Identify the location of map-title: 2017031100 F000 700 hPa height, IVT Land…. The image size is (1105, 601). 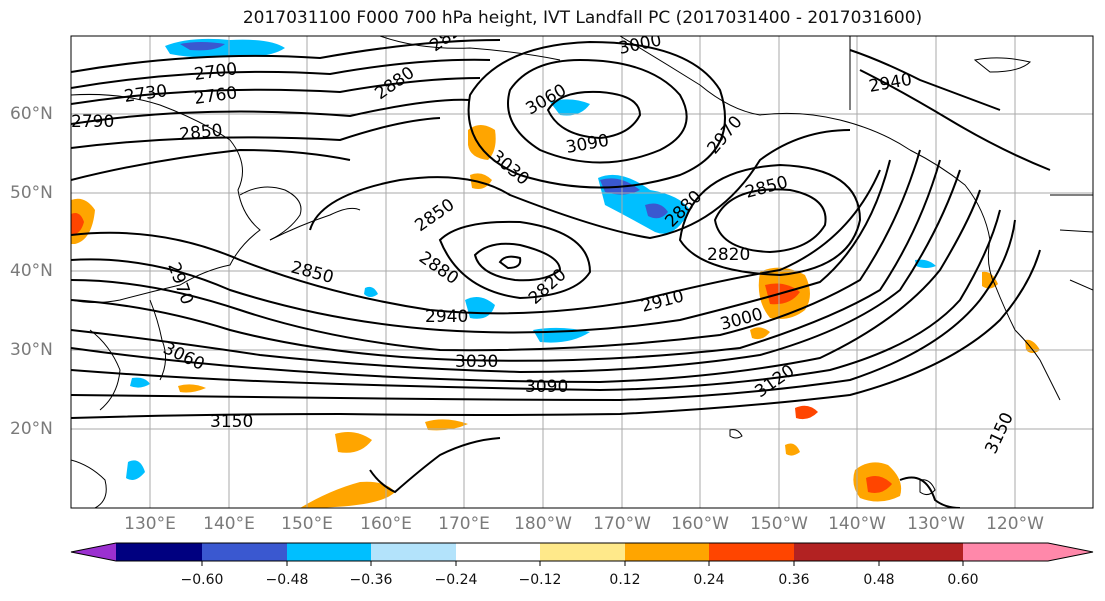
(582, 18).